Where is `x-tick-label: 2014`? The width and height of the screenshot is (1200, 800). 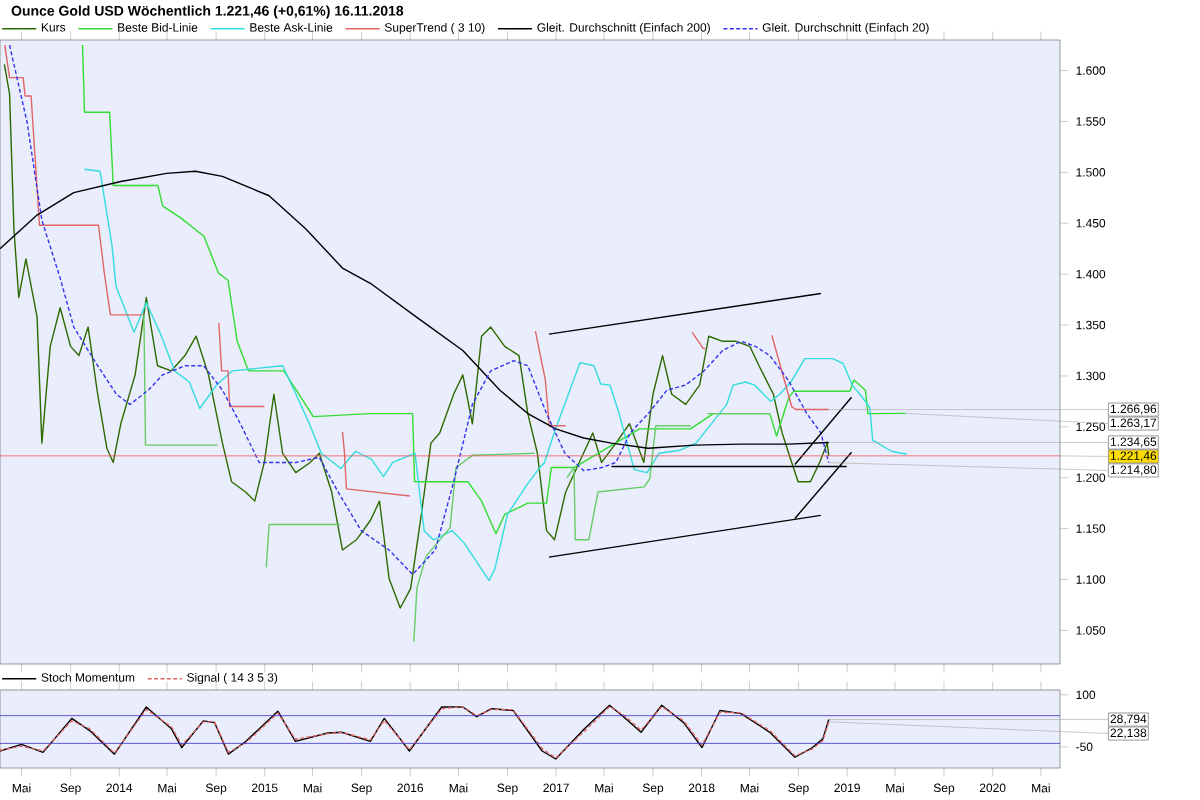 x-tick-label: 2014 is located at coordinates (119, 788).